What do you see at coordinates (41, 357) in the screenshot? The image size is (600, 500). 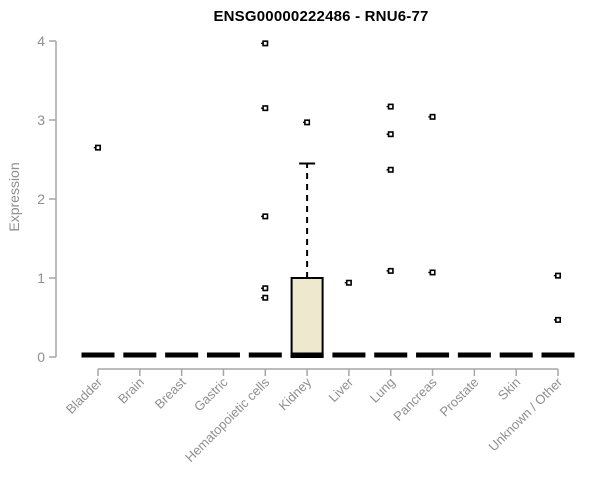 I see `y-tick-label: 0` at bounding box center [41, 357].